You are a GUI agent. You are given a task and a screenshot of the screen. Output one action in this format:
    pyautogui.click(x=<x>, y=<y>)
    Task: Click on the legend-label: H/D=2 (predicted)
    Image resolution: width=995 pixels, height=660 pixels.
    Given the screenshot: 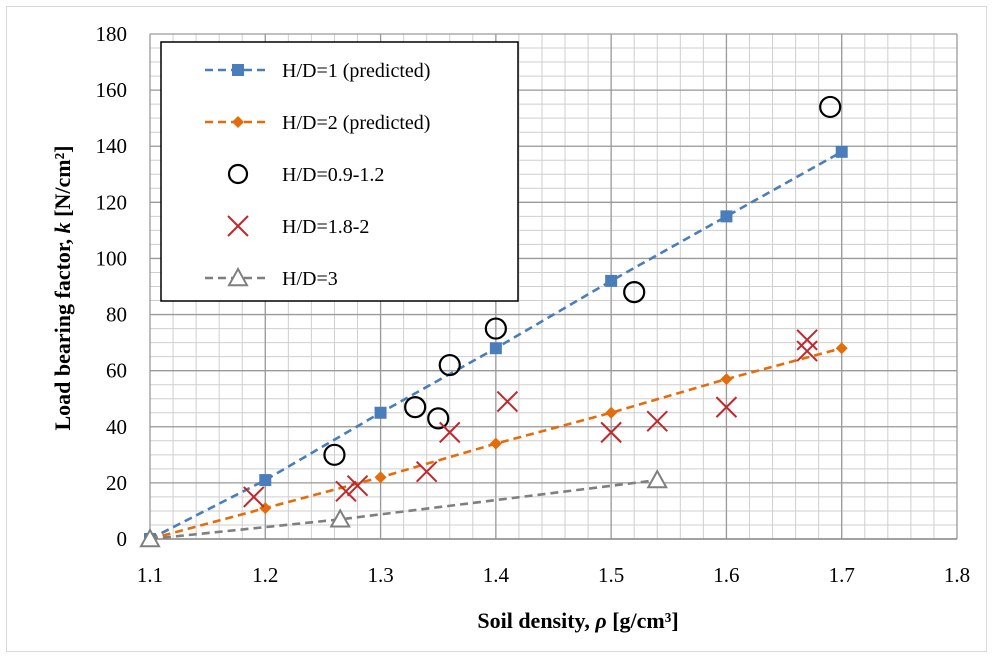 What is the action you would take?
    pyautogui.click(x=356, y=123)
    